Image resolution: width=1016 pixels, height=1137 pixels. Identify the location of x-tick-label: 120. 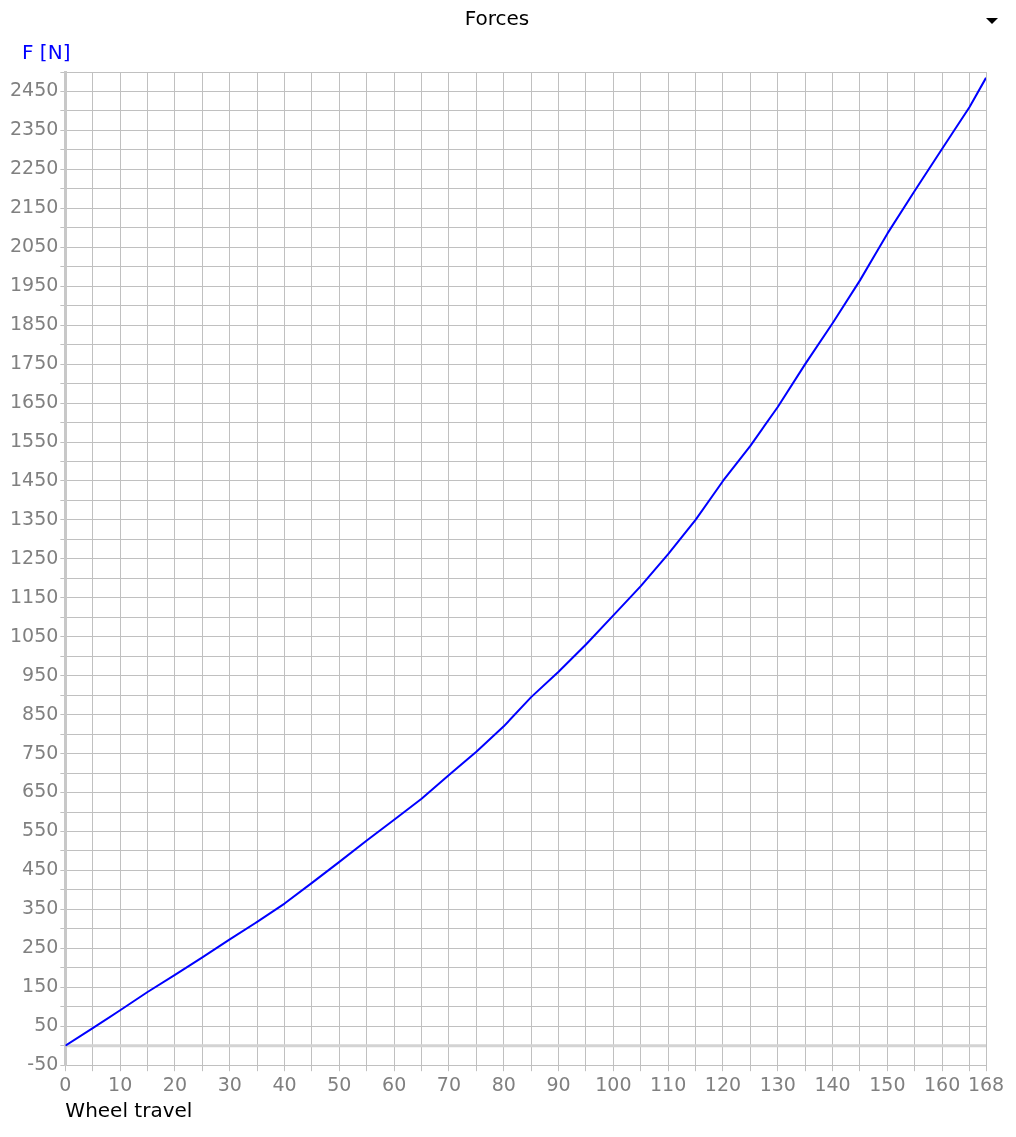
(723, 1083).